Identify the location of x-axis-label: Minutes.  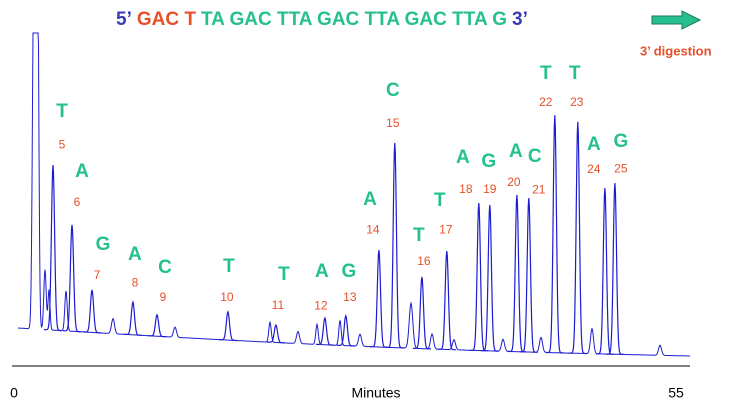
(375, 393).